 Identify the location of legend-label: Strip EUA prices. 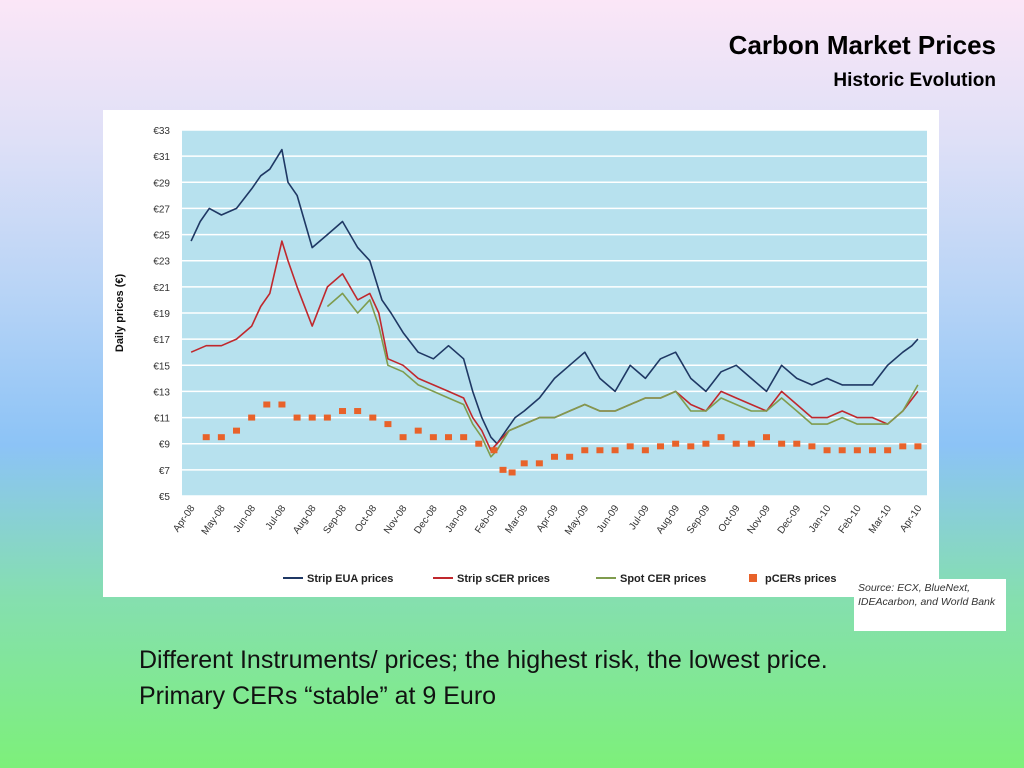
(350, 579).